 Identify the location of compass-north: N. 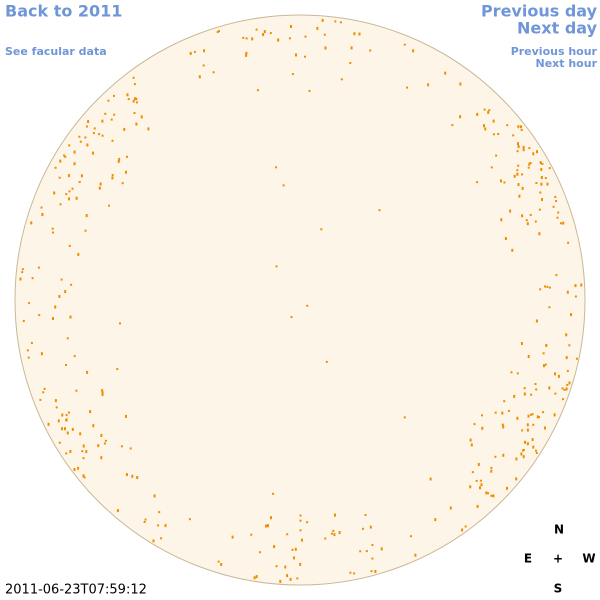
(559, 530).